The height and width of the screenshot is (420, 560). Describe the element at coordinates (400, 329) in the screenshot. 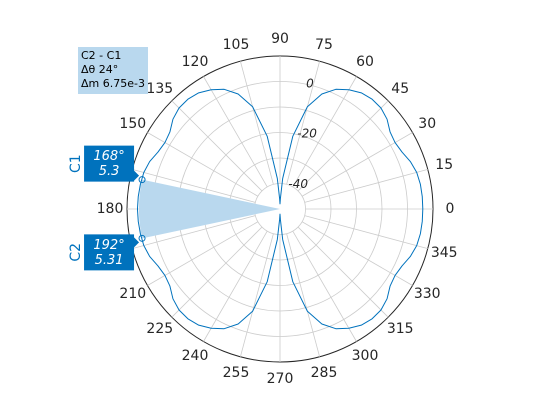

I see `angle-tick-label: 315` at that location.